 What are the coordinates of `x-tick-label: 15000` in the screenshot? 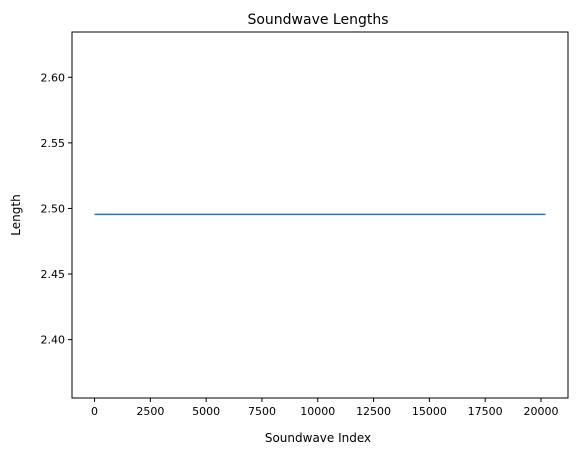 It's located at (429, 411).